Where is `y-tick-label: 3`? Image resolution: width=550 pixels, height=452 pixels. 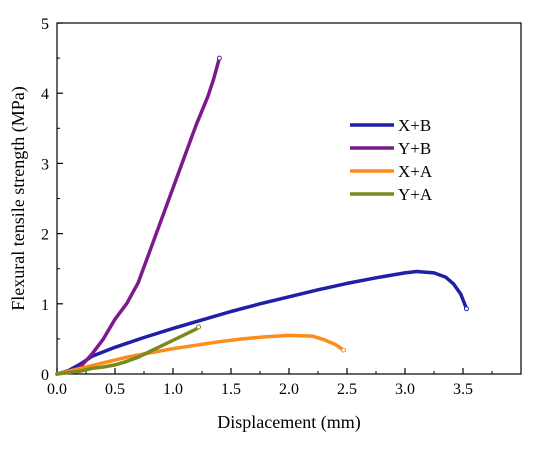 y-tick-label: 3 is located at coordinates (45, 164).